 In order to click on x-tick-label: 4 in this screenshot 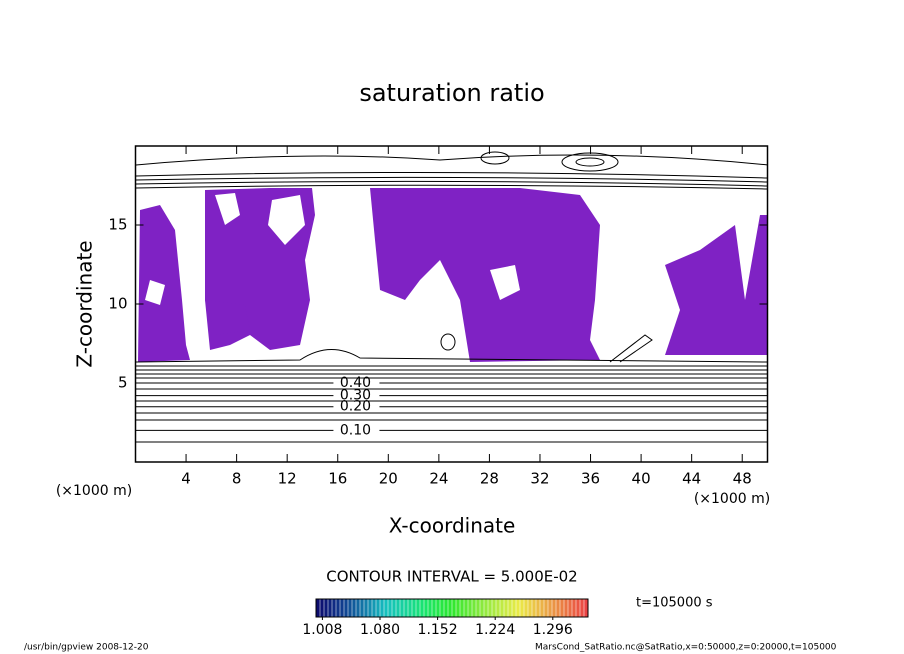, I will do `click(186, 479)`.